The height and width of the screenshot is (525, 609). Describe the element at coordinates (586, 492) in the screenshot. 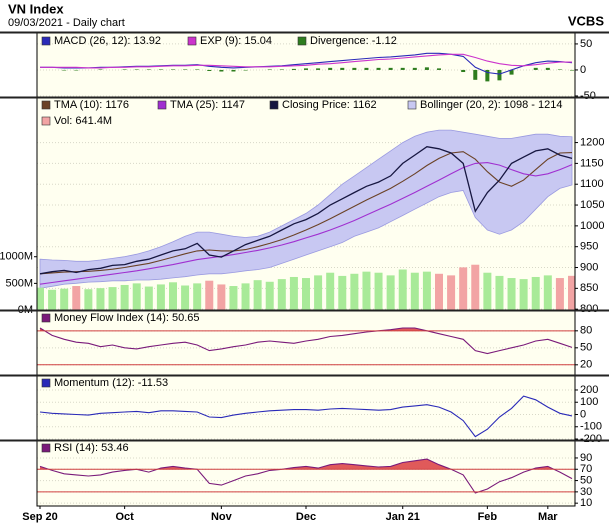

I see `y-tick-label: 30` at that location.